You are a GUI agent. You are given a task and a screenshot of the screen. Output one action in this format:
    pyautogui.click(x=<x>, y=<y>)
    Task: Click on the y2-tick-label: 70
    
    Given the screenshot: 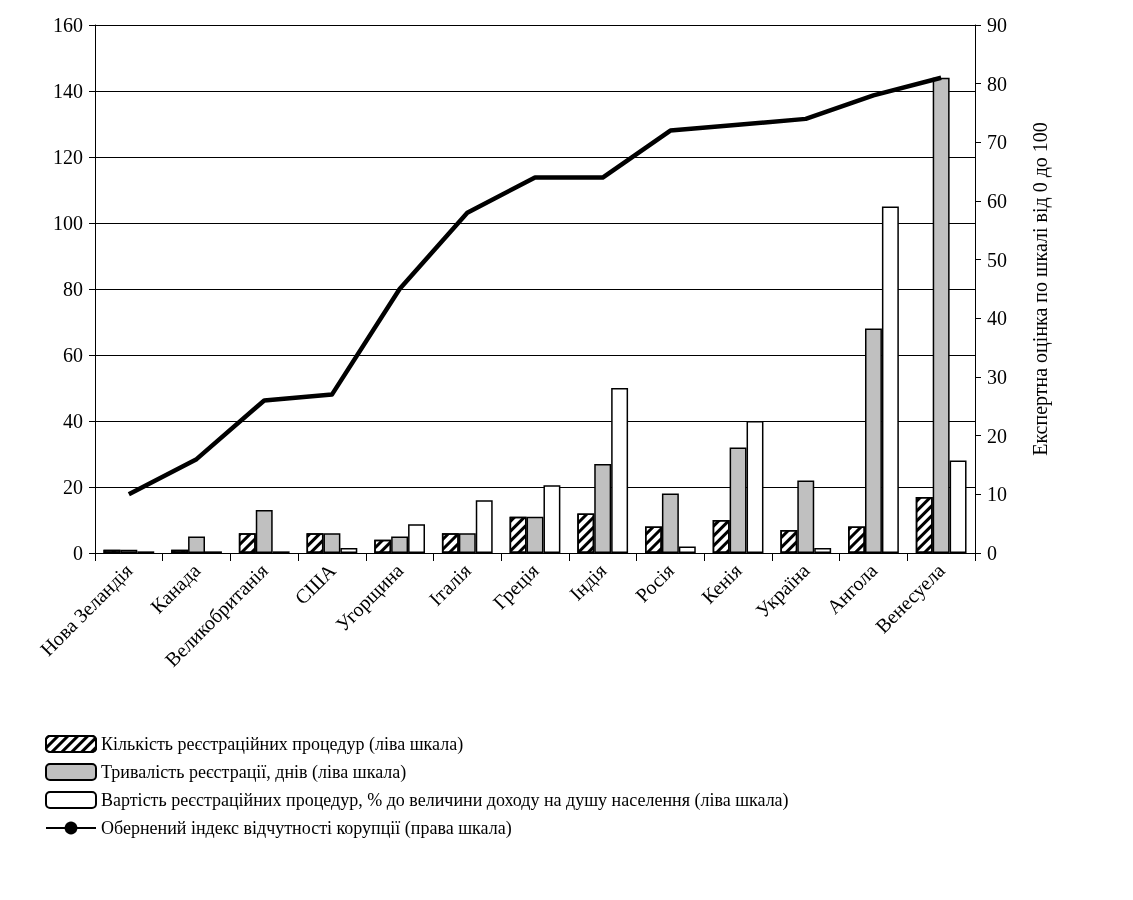 What is the action you would take?
    pyautogui.click(x=997, y=142)
    